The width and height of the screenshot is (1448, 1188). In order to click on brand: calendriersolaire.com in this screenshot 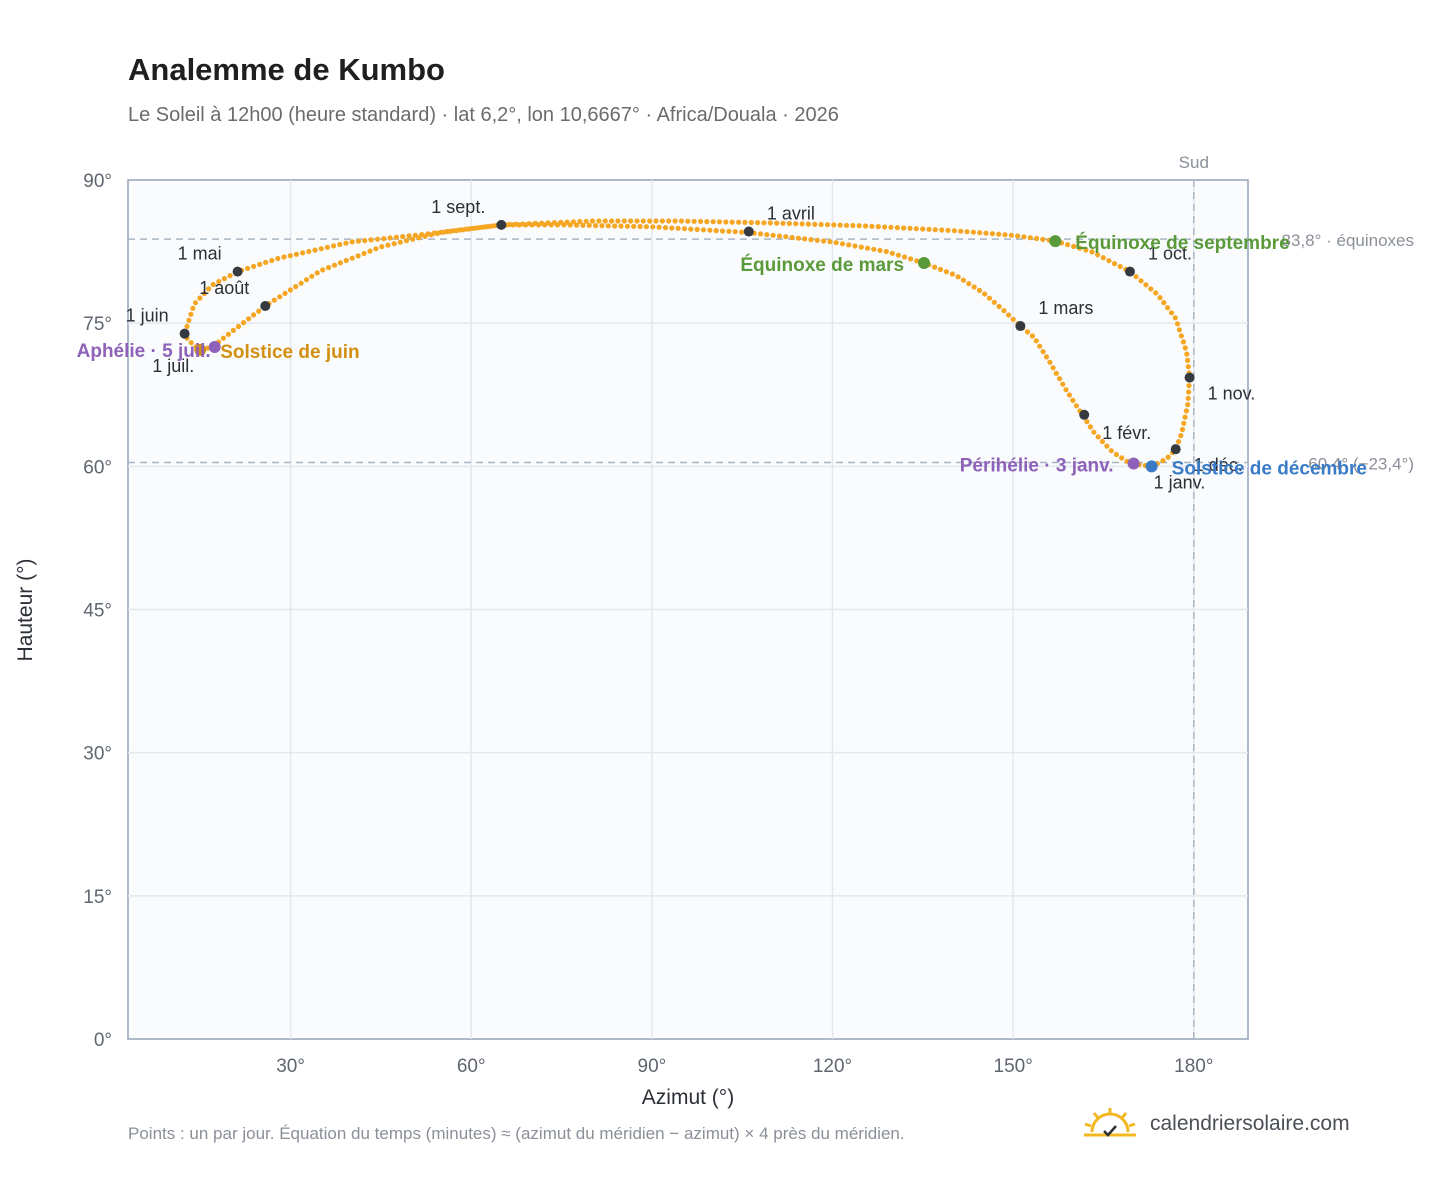, I will do `click(1216, 1124)`.